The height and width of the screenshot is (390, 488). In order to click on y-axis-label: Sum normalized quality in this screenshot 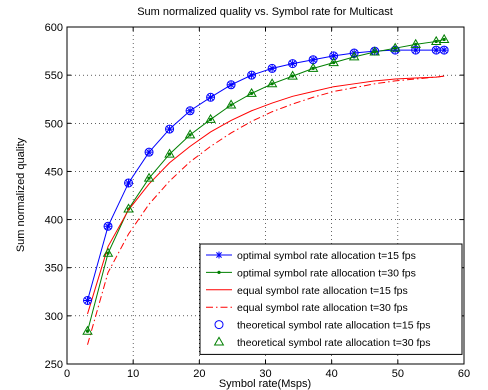, I will do `click(21, 194)`.